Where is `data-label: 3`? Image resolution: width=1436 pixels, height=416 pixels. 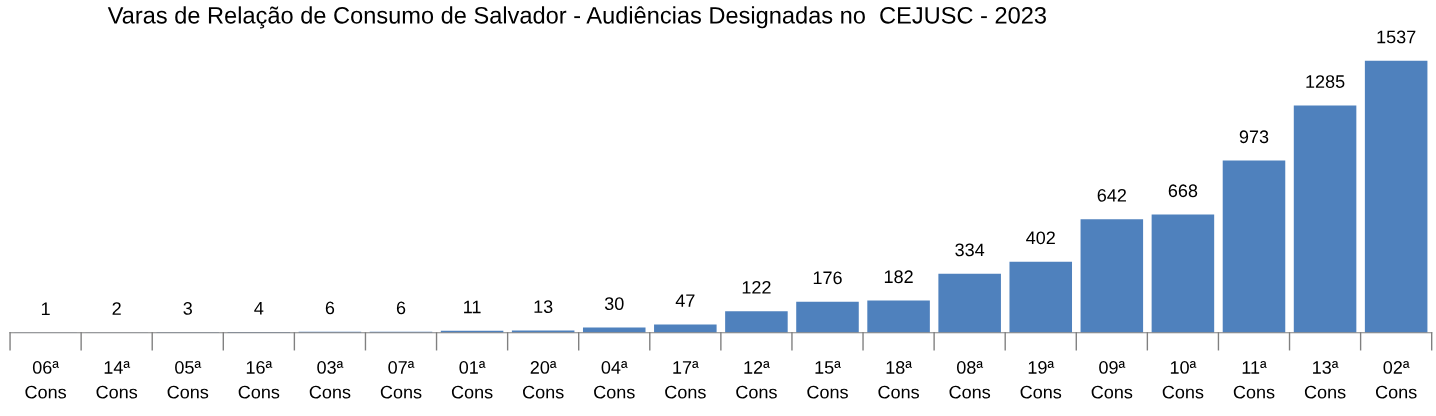
data-label: 3 is located at coordinates (187, 308).